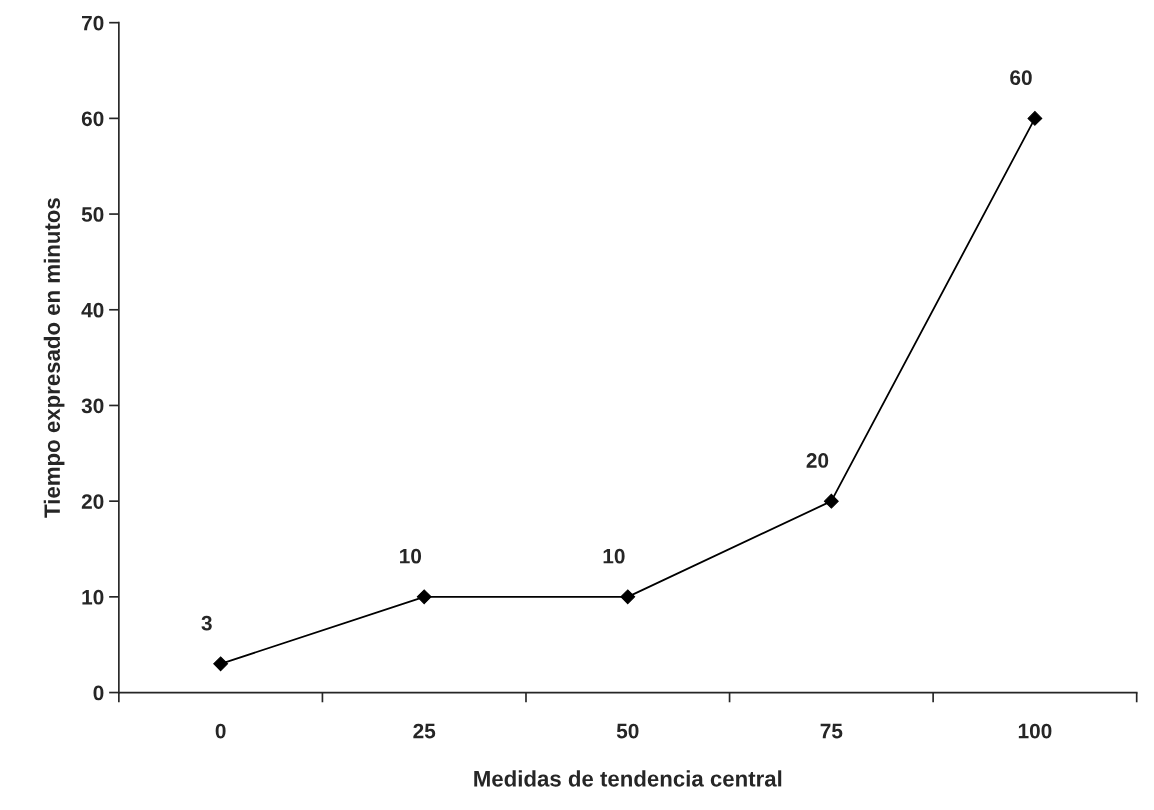 The width and height of the screenshot is (1154, 810). What do you see at coordinates (628, 778) in the screenshot?
I see `x-axis-title: Medidas de tendencia central` at bounding box center [628, 778].